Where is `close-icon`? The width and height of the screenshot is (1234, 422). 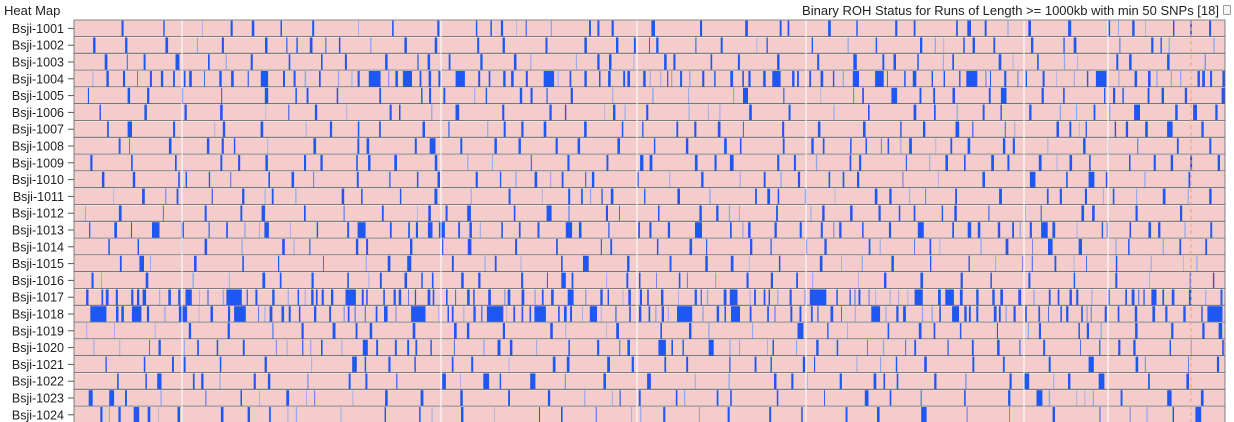 close-icon is located at coordinates (1227, 10).